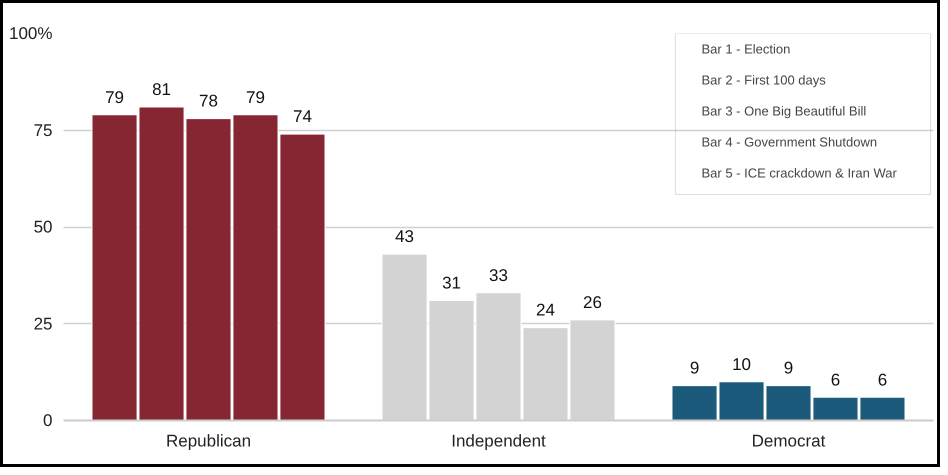  Describe the element at coordinates (48, 420) in the screenshot. I see `y-tick-label: 0` at that location.